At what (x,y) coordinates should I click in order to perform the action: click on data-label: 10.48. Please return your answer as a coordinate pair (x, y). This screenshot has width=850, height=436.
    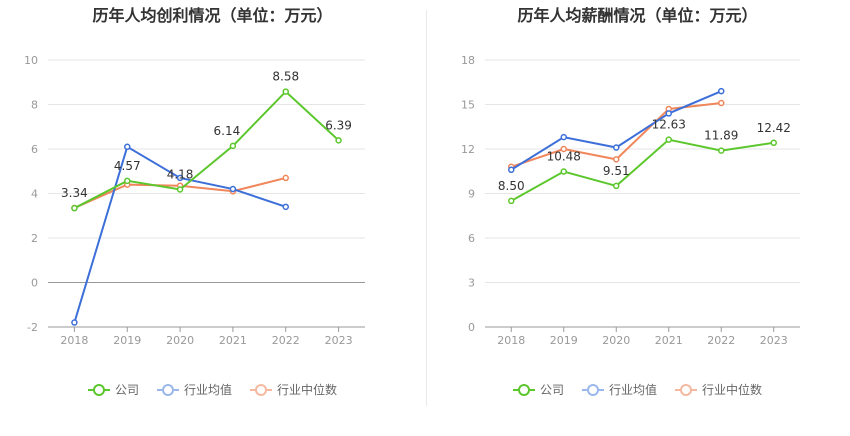
    Looking at the image, I should click on (564, 157).